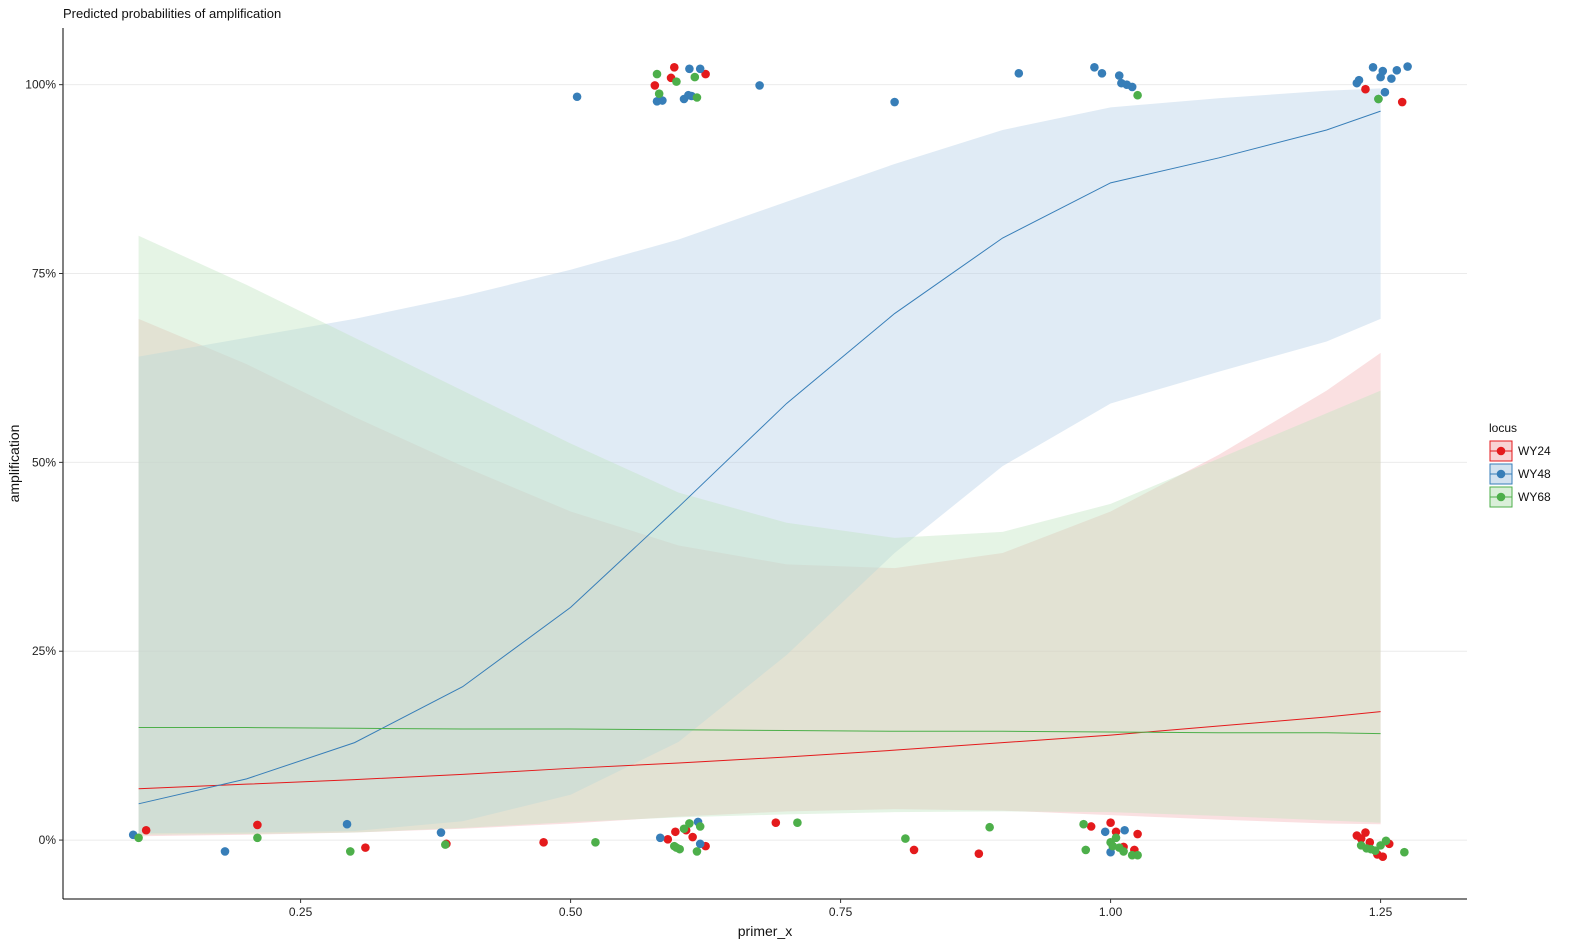 This screenshot has width=1575, height=948. I want to click on x-axis-ticks: 0.25 0.50 0.75 1.00 1.25, so click(841, 909).